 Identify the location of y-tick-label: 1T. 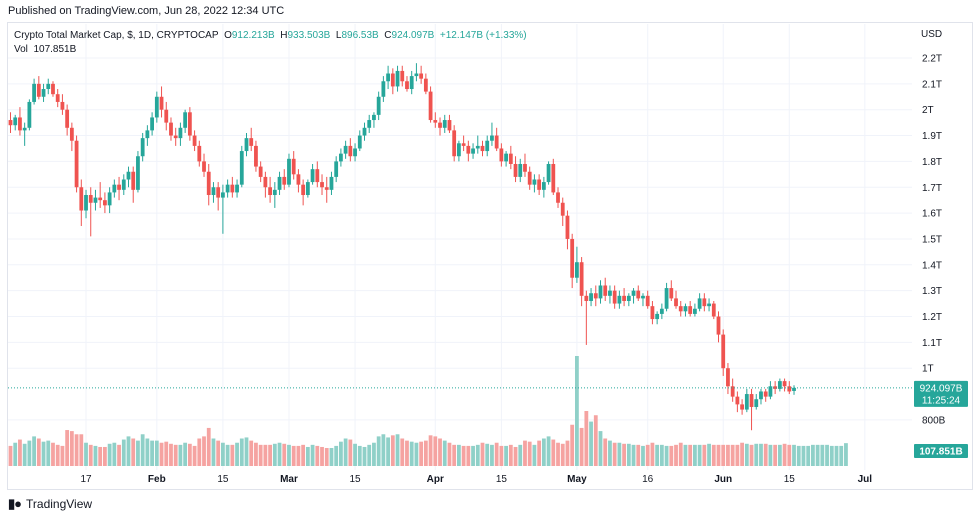
(928, 369).